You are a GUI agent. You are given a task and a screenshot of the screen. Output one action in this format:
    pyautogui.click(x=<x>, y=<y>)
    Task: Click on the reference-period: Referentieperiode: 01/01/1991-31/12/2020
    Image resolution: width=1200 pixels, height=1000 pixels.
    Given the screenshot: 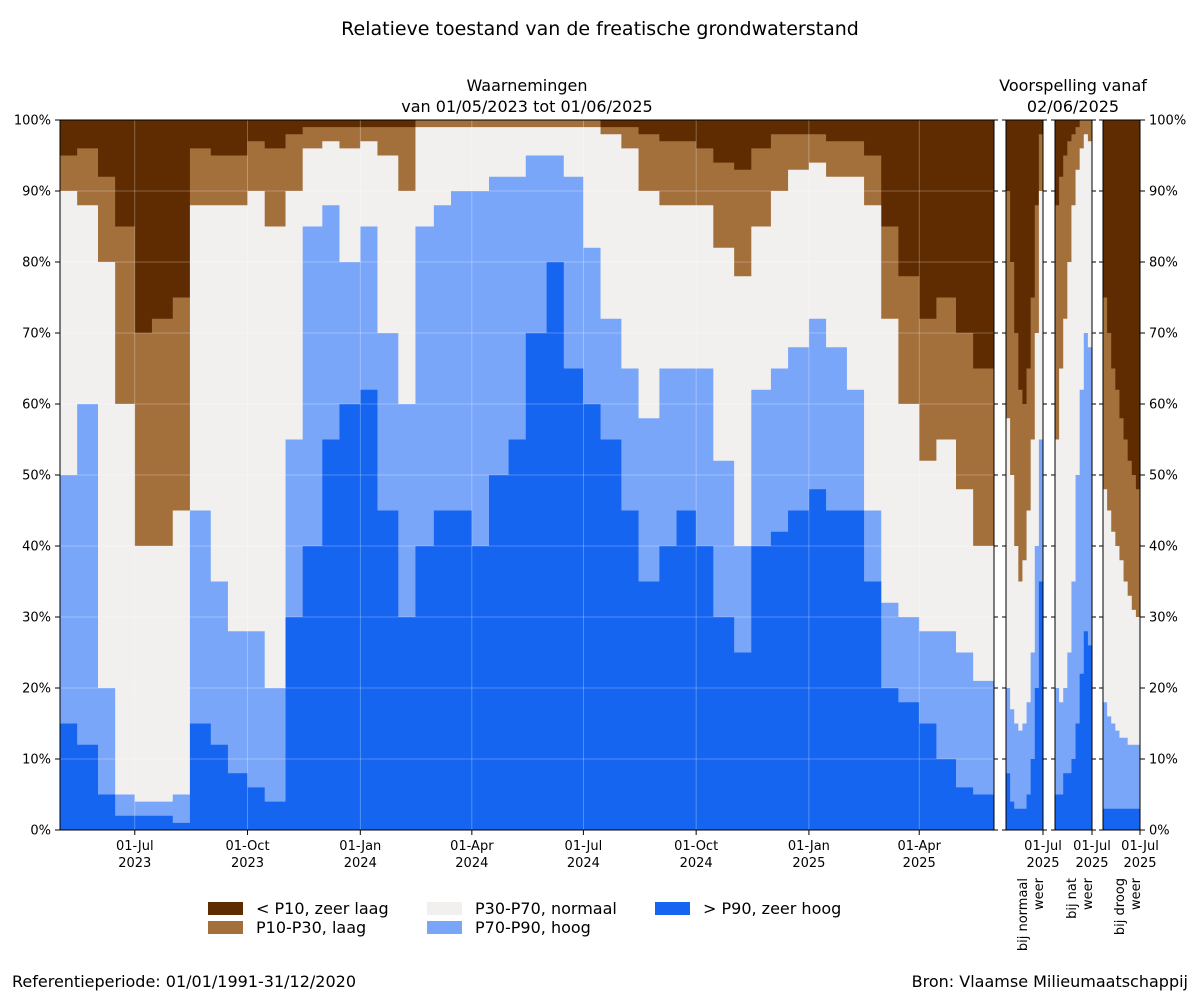 What is the action you would take?
    pyautogui.click(x=184, y=981)
    